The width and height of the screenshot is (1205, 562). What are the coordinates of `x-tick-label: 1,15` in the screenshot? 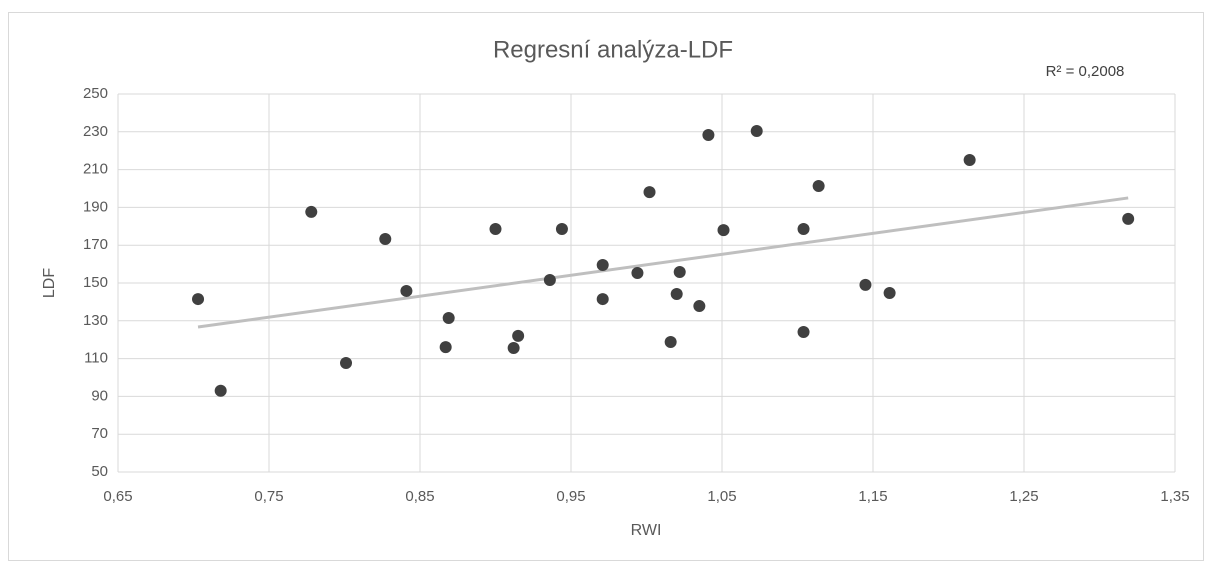 It's located at (872, 496).